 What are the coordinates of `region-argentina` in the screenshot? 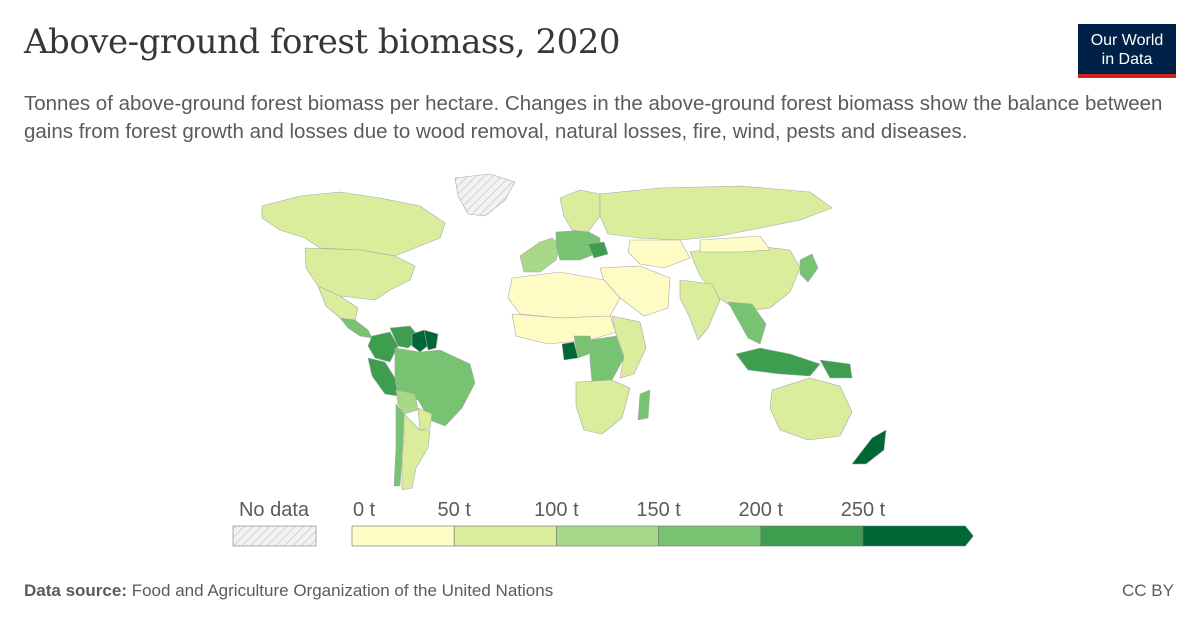 It's located at (416, 452).